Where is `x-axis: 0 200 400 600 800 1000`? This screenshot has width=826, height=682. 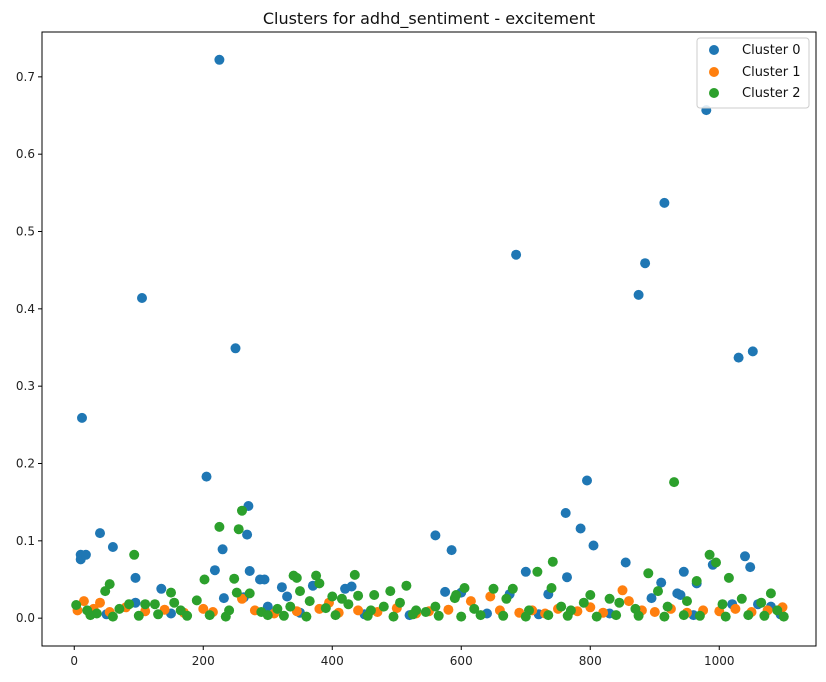 x-axis: 0 200 400 600 800 1000 is located at coordinates (402, 657).